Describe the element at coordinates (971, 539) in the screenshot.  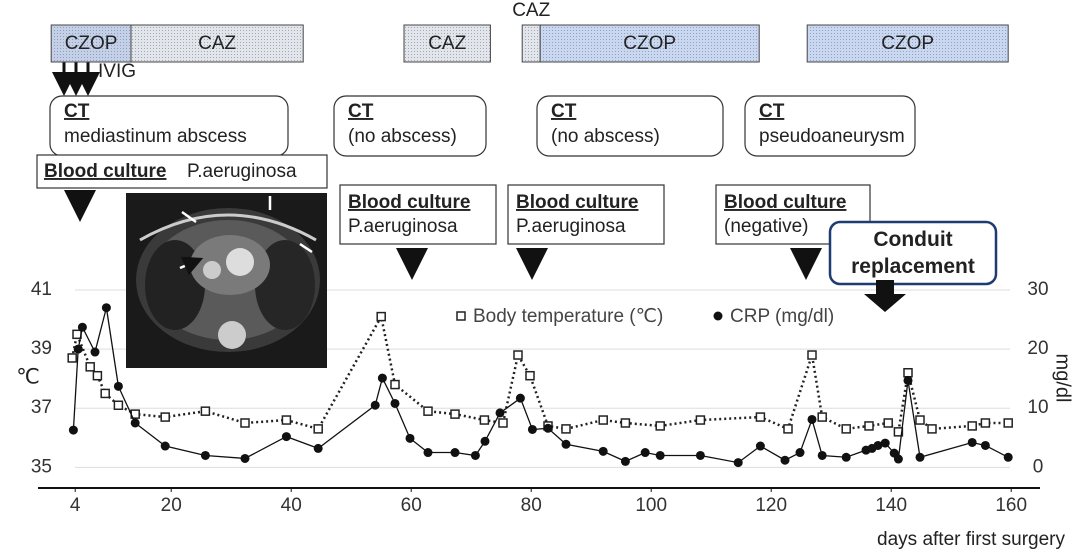
I see `x-axis-label: days after first surgery` at that location.